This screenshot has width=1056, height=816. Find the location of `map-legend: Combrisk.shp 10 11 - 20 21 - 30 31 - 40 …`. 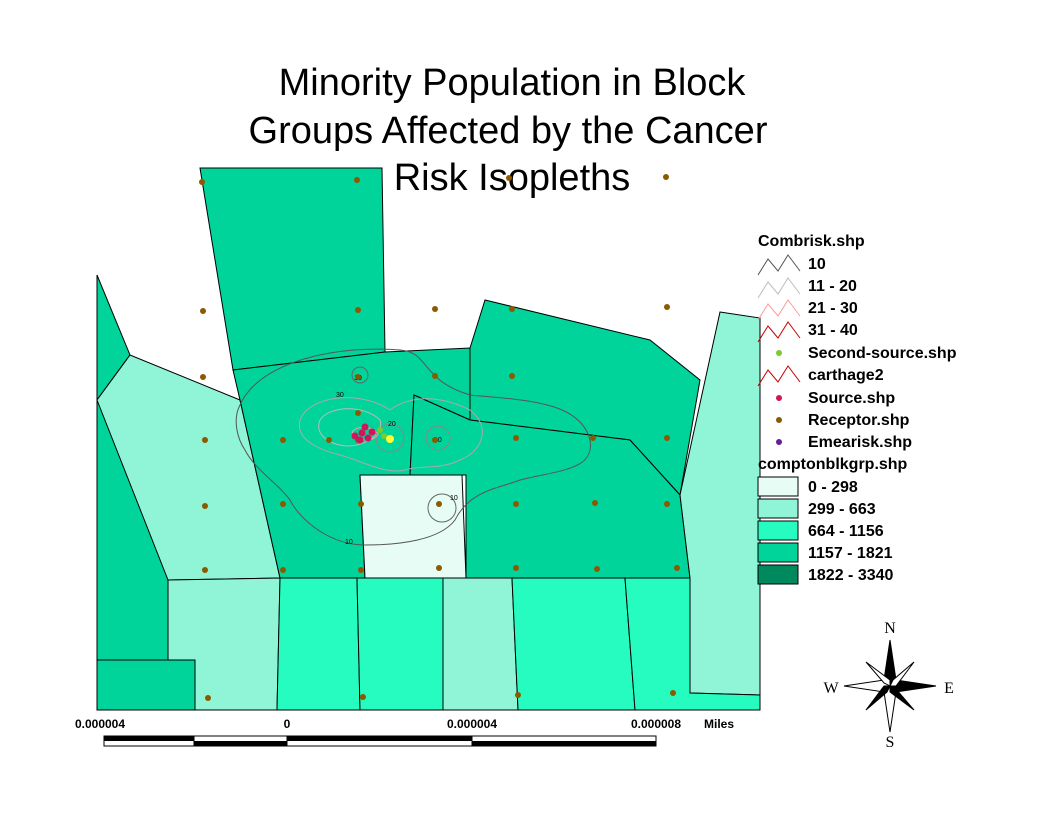

map-legend: Combrisk.shp 10 11 - 20 21 - 30 31 - 40 … is located at coordinates (857, 409).